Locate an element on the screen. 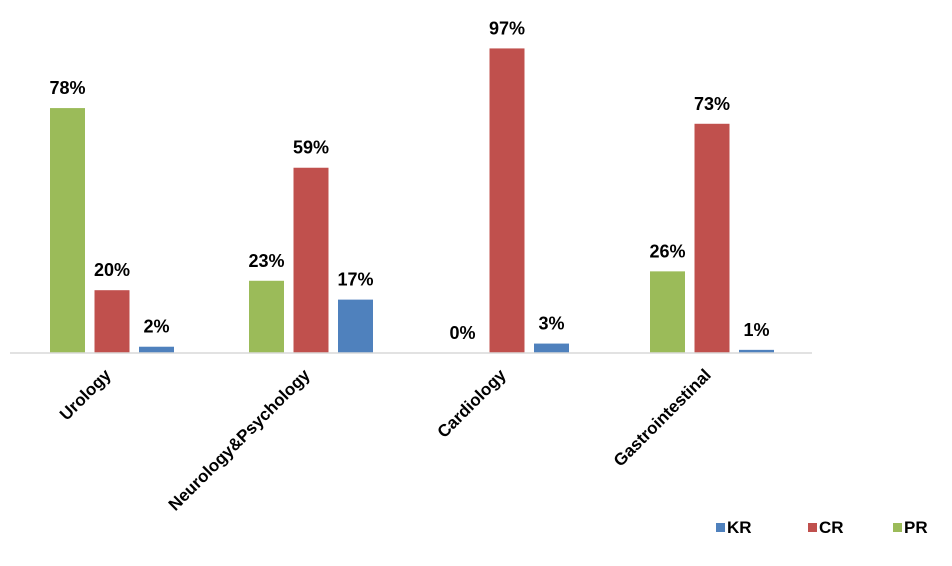 This screenshot has width=952, height=566. data-label-pr-cardiology: 0% is located at coordinates (462, 333).